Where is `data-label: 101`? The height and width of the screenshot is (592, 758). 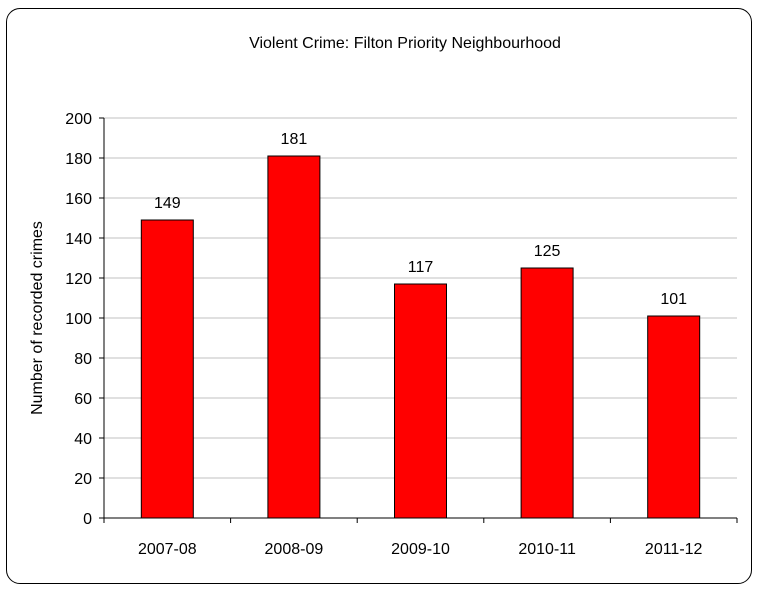 data-label: 101 is located at coordinates (673, 299).